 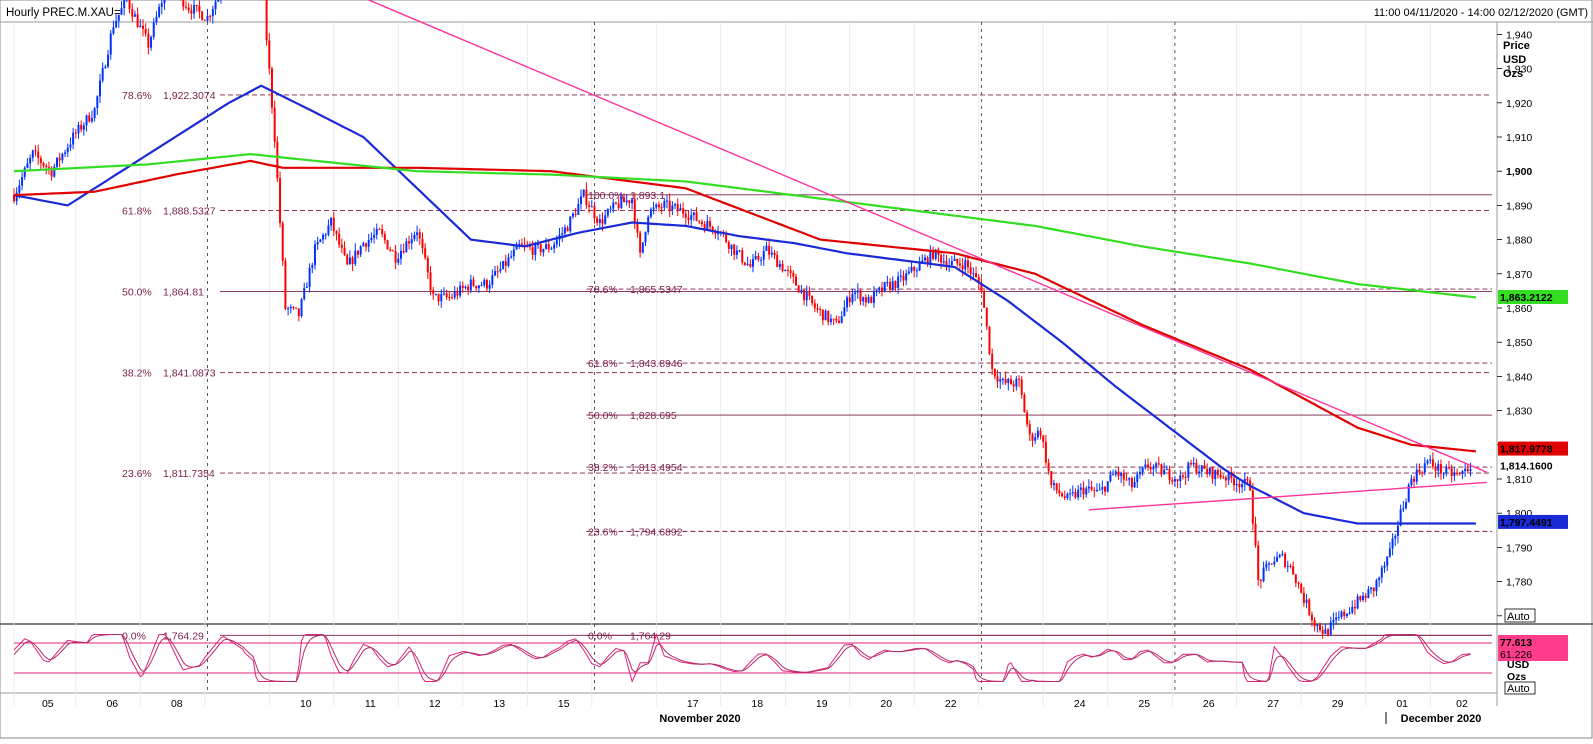 What do you see at coordinates (1526, 466) in the screenshot?
I see `current-price-tag: 1,814.1600` at bounding box center [1526, 466].